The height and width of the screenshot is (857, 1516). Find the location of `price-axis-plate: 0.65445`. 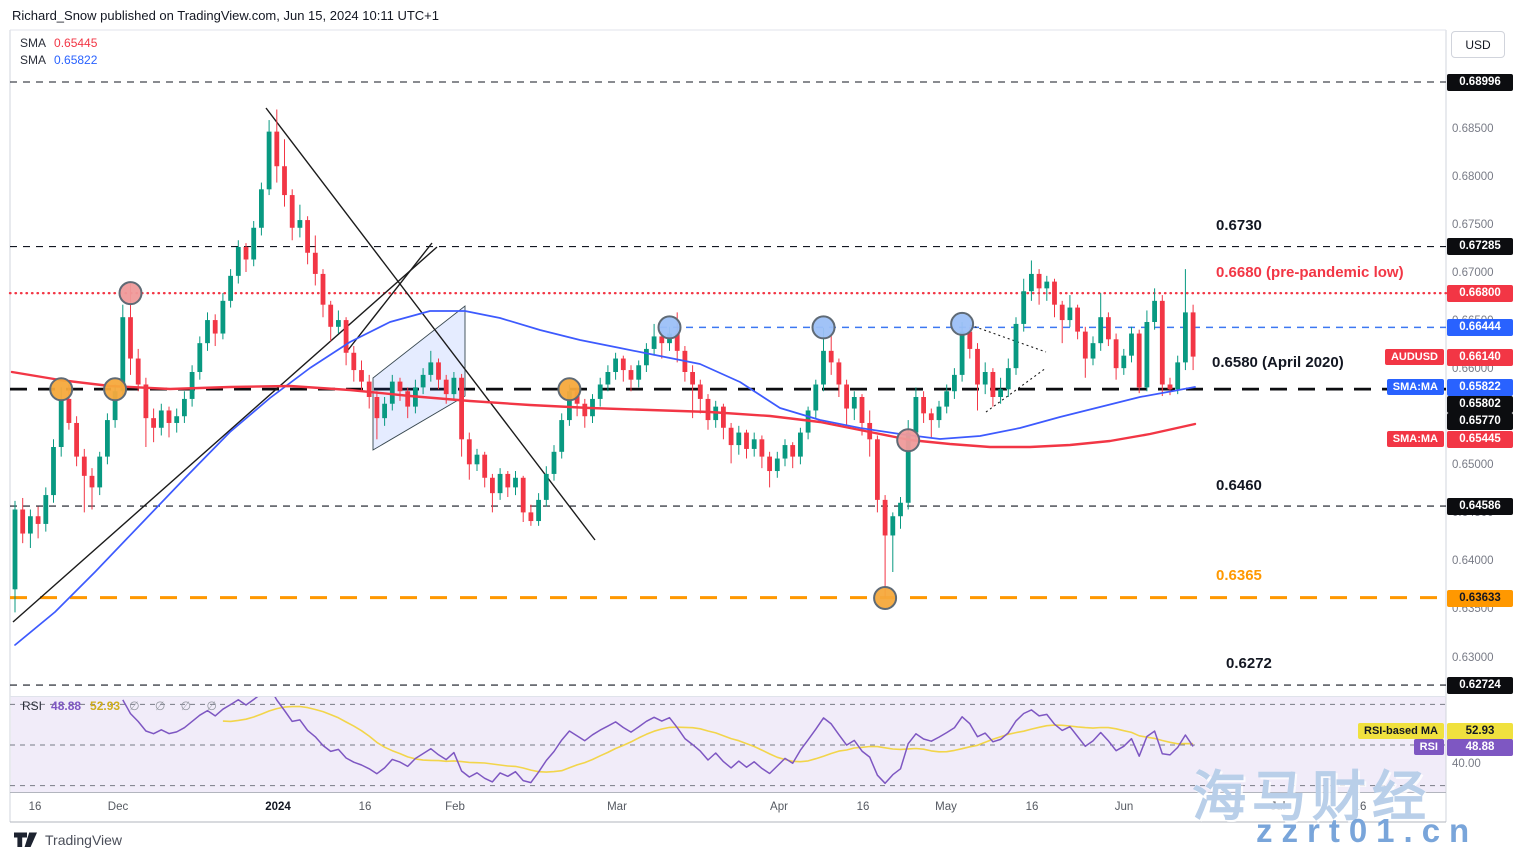

price-axis-plate: 0.65445 is located at coordinates (1480, 439).